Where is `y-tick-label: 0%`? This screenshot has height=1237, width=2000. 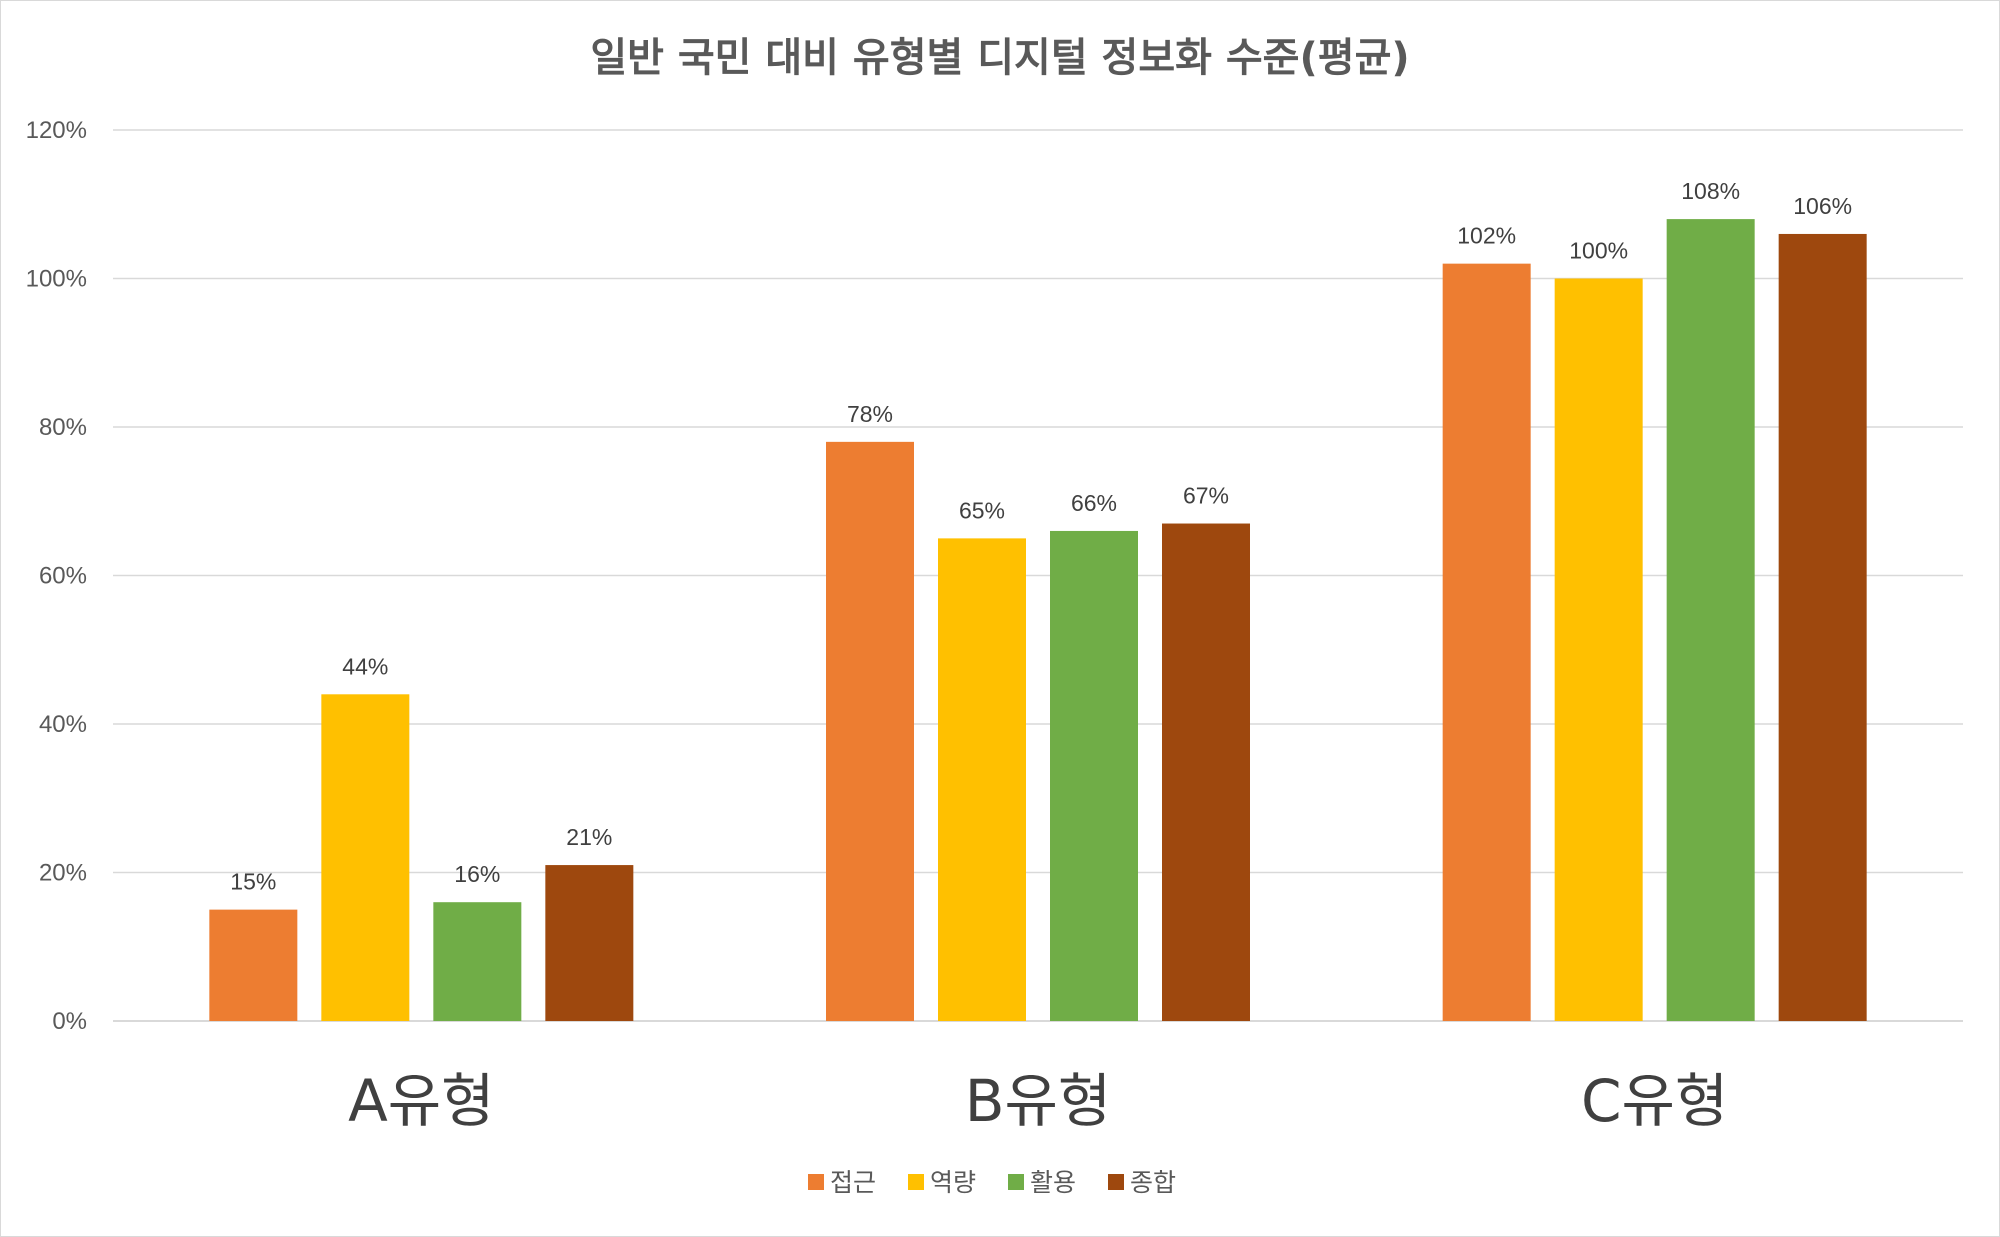 y-tick-label: 0% is located at coordinates (69, 1021).